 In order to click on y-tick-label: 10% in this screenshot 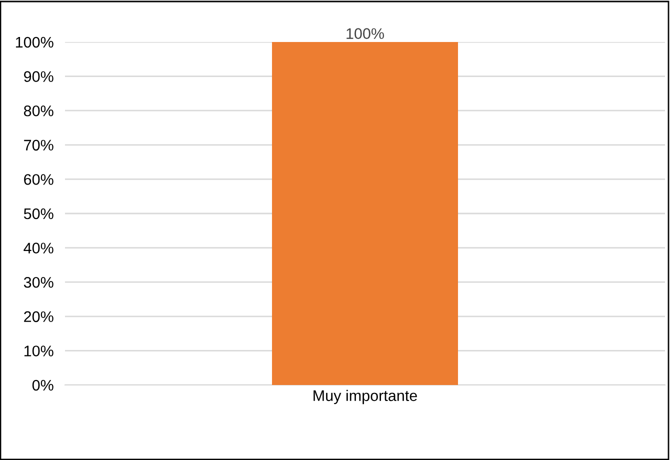, I will do `click(39, 351)`.